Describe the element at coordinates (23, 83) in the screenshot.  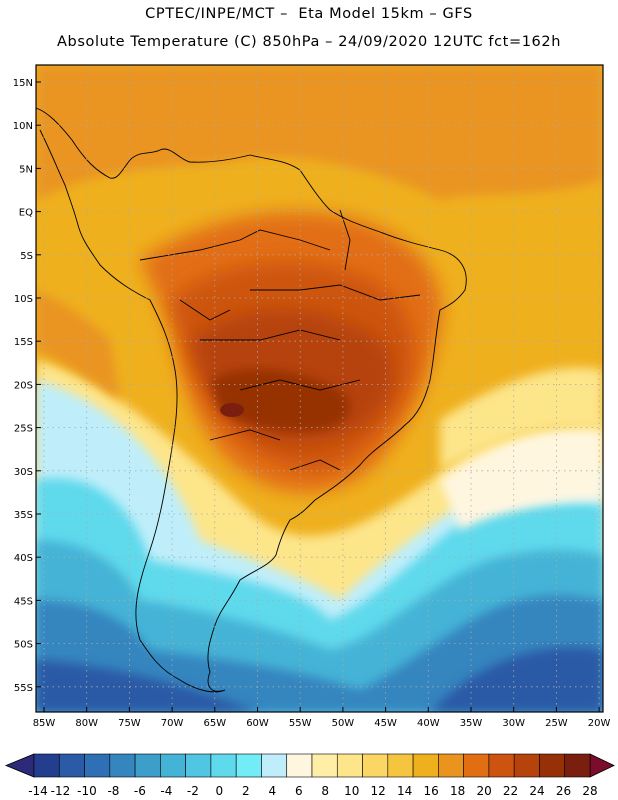
I see `lat-label: 15N` at that location.